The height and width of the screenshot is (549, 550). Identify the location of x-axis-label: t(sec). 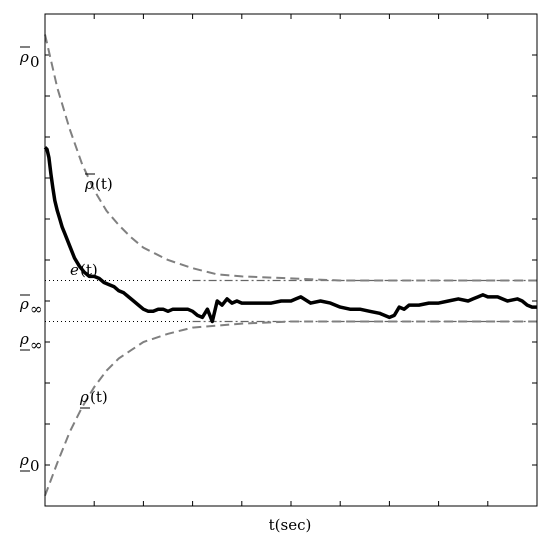
(290, 525).